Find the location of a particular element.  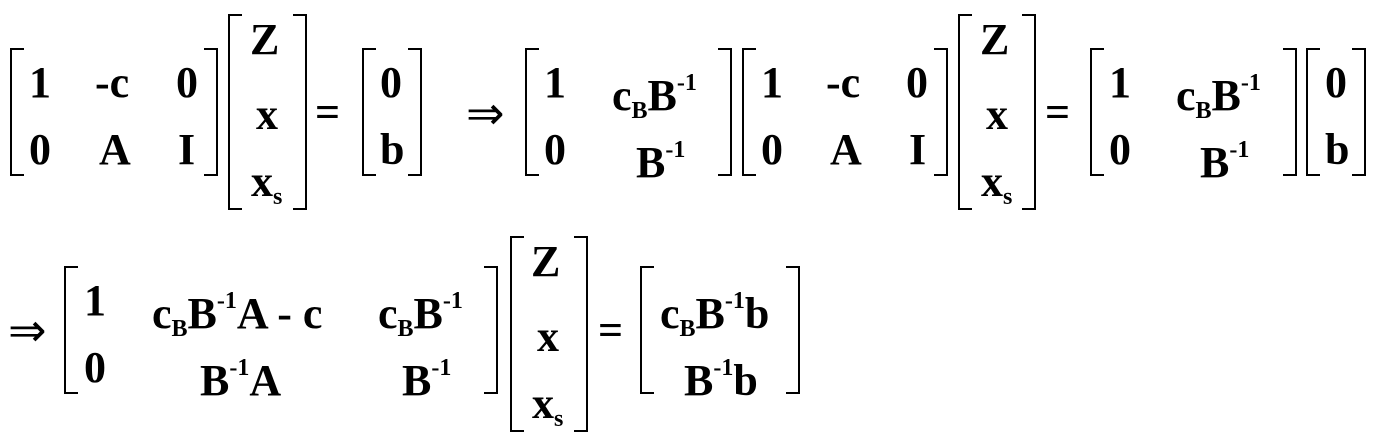

cell: B-1b is located at coordinates (721, 380).